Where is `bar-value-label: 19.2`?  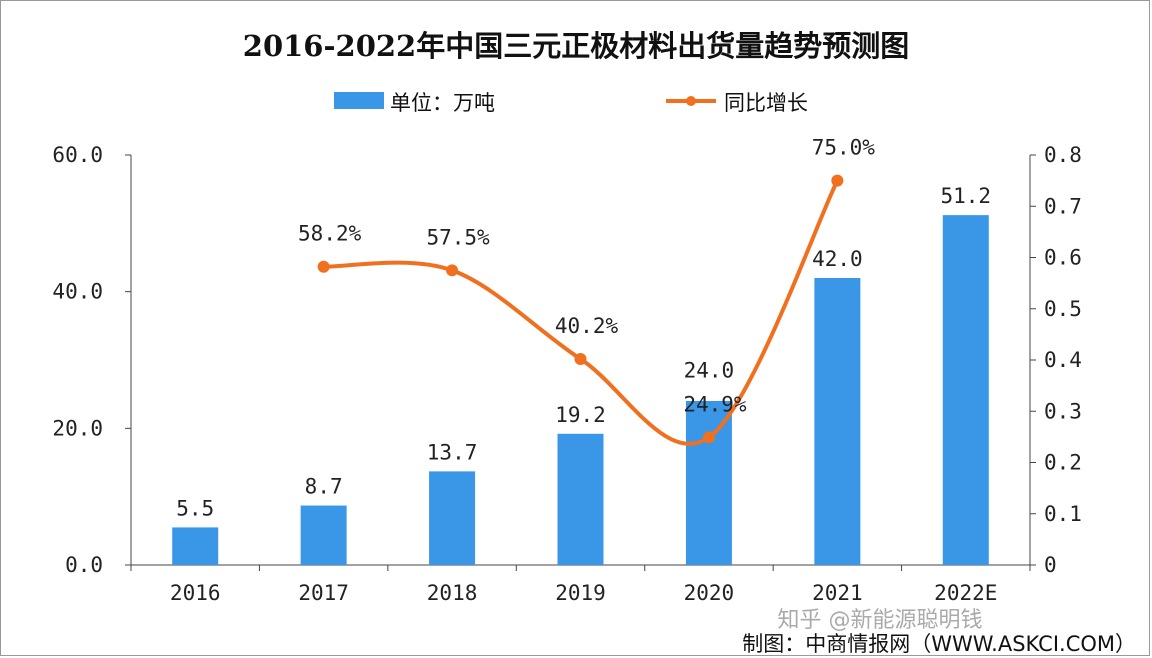
bar-value-label: 19.2 is located at coordinates (580, 415).